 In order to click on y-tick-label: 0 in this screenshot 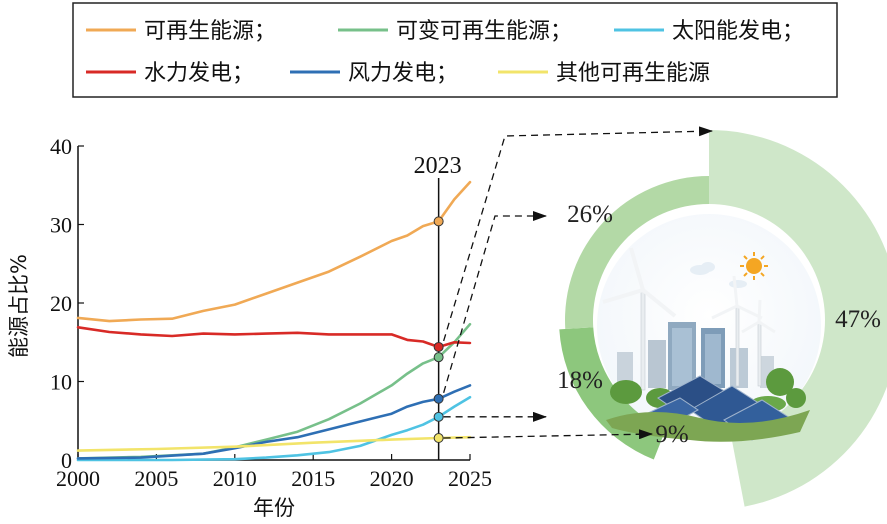, I will do `click(66, 460)`.